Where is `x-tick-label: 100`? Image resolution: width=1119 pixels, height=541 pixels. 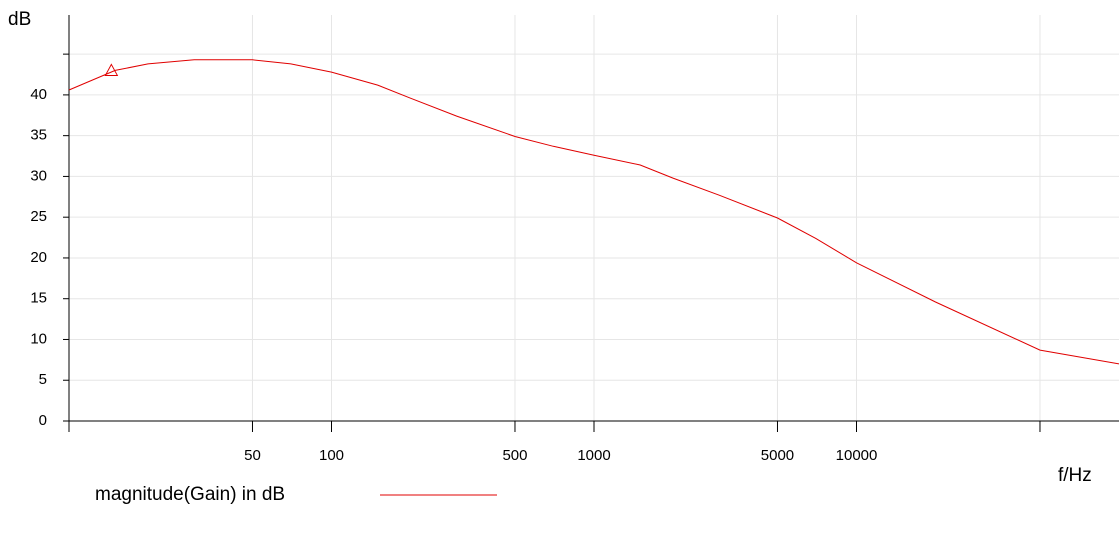 x-tick-label: 100 is located at coordinates (331, 455).